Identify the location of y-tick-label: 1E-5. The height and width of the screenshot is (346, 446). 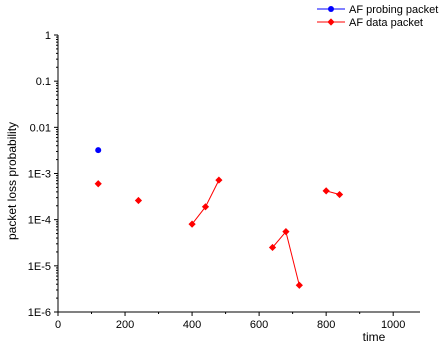
(39, 267).